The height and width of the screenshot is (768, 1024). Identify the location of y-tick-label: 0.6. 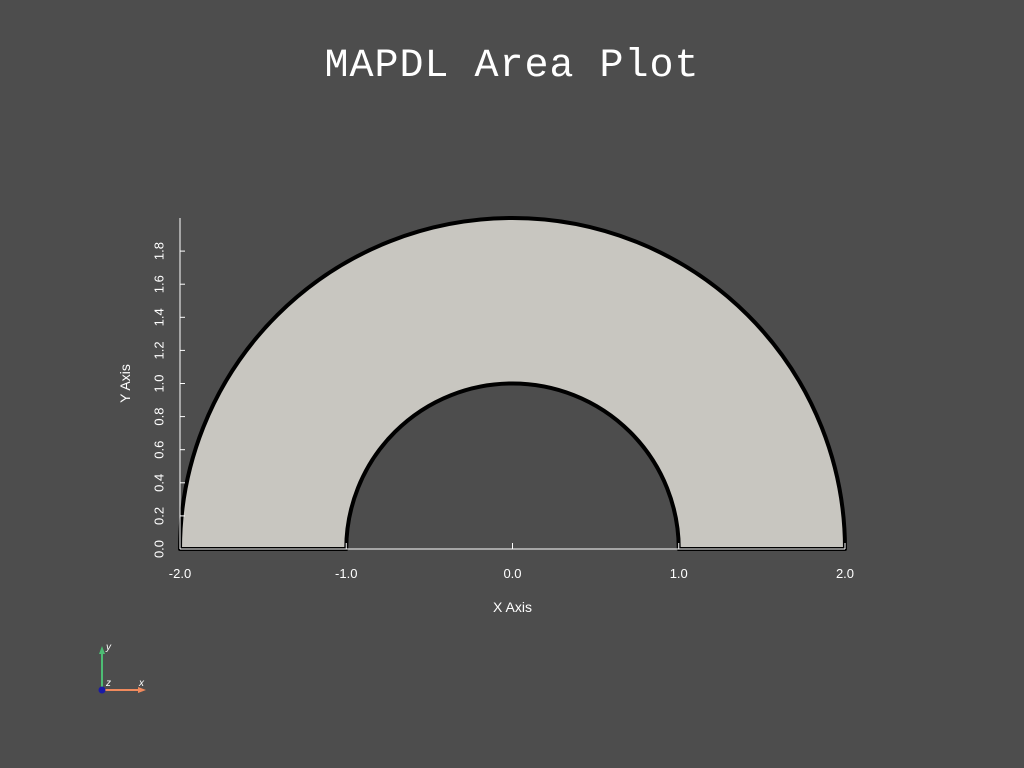
(159, 450).